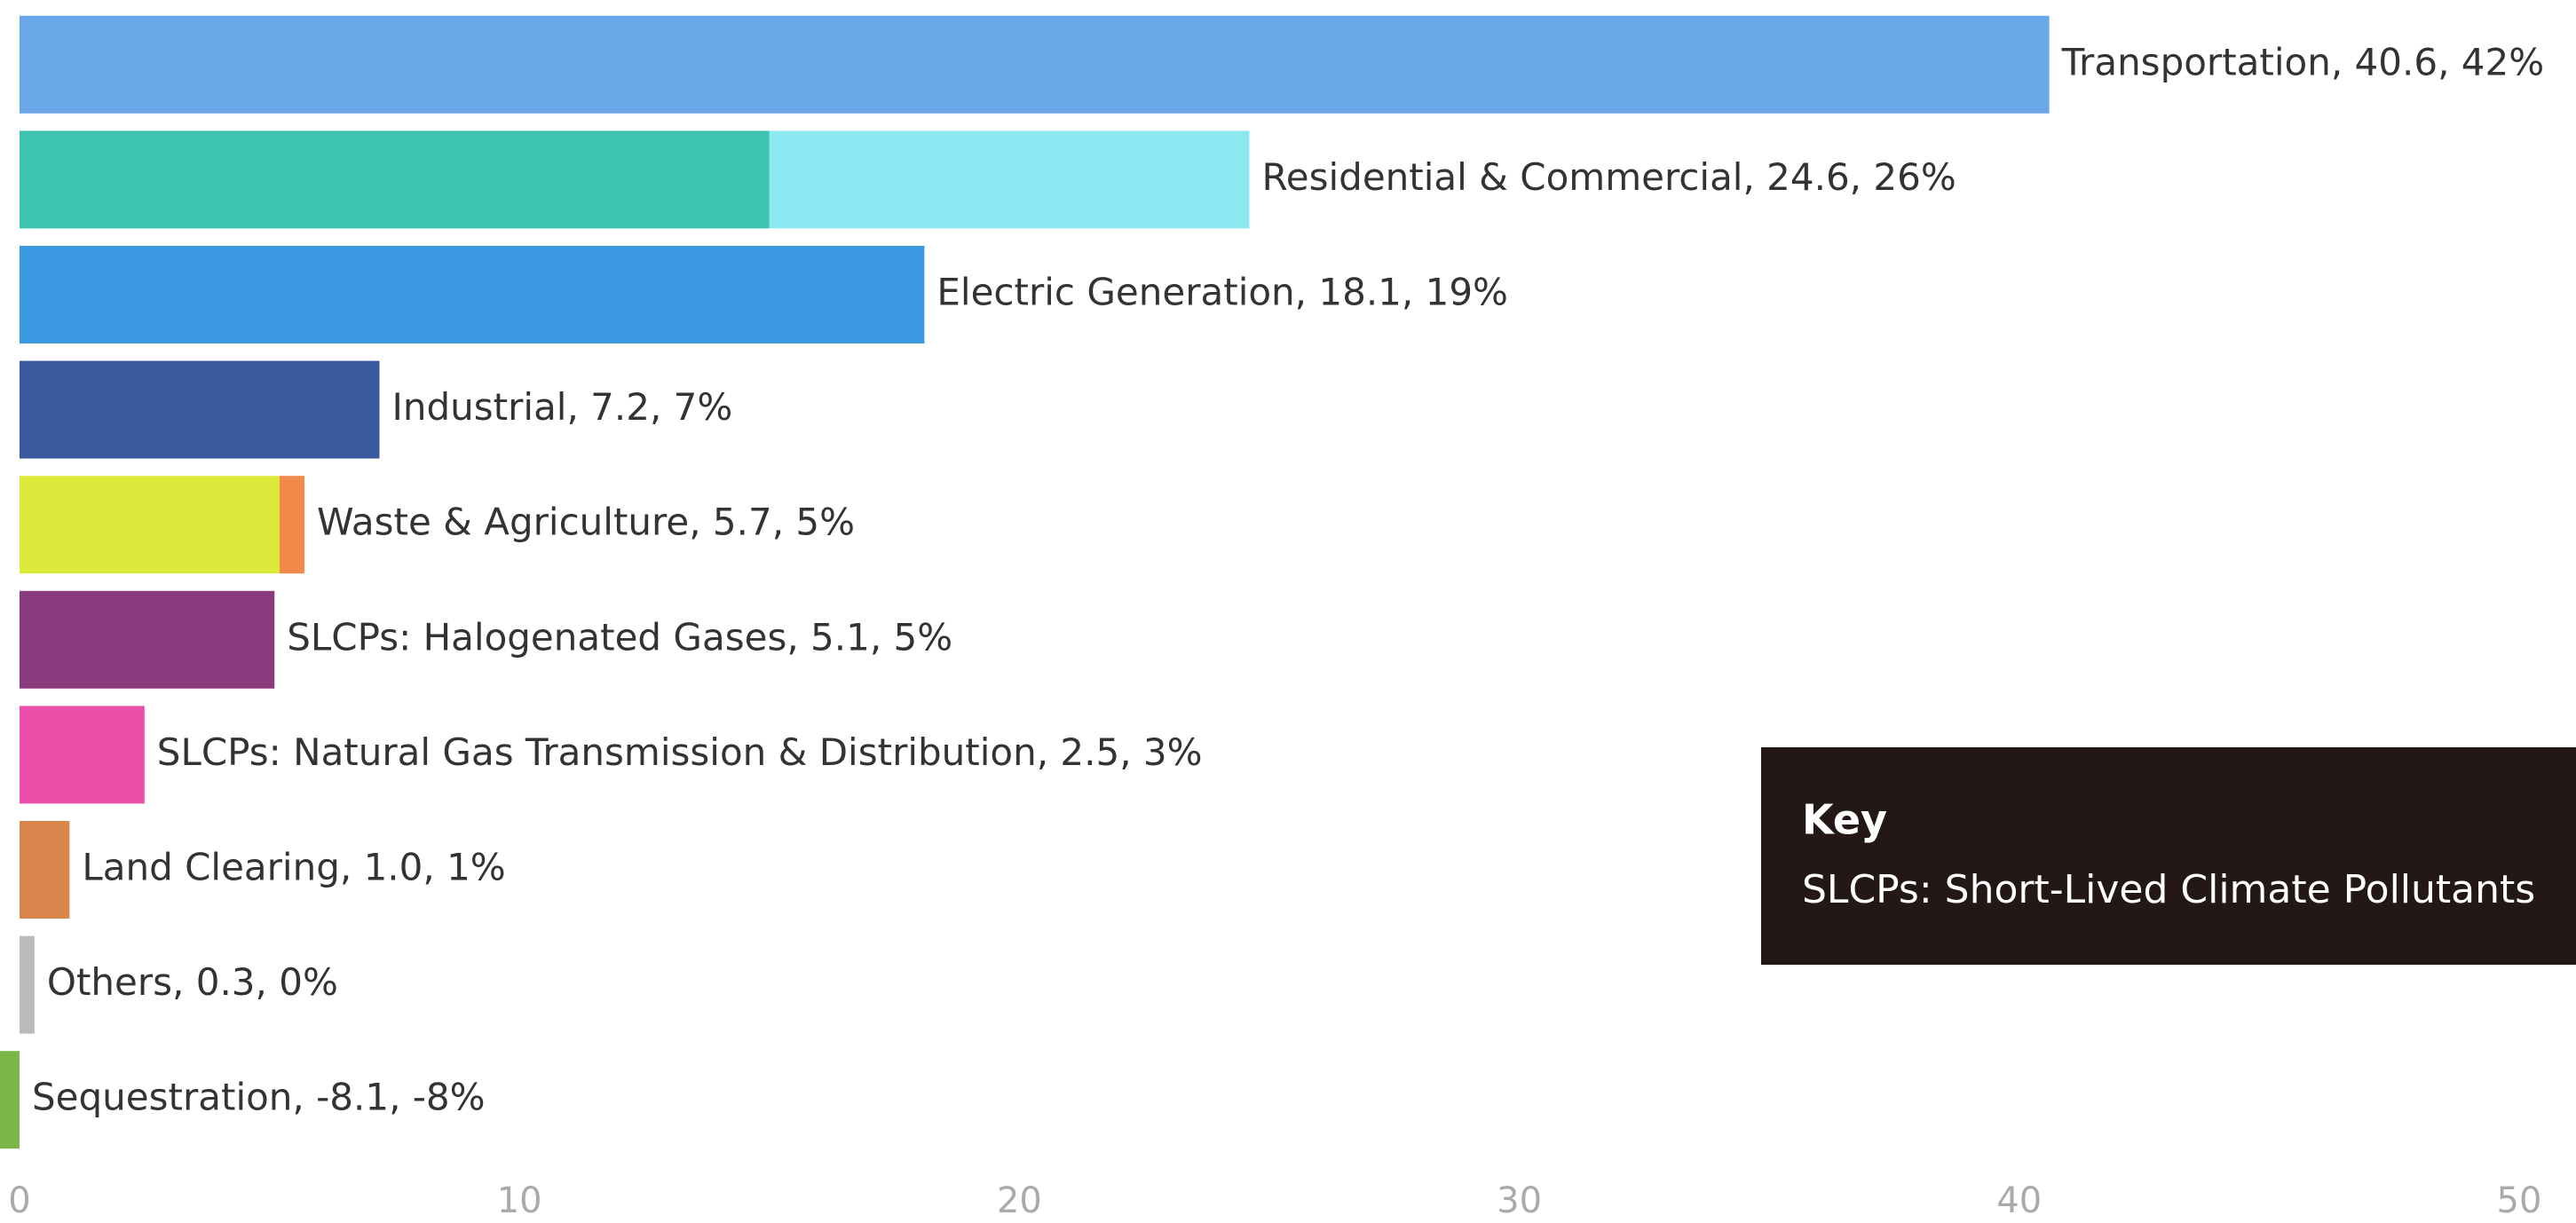 The width and height of the screenshot is (2576, 1223). Describe the element at coordinates (192, 982) in the screenshot. I see `bar-label: Others, 0.3, 0%` at that location.